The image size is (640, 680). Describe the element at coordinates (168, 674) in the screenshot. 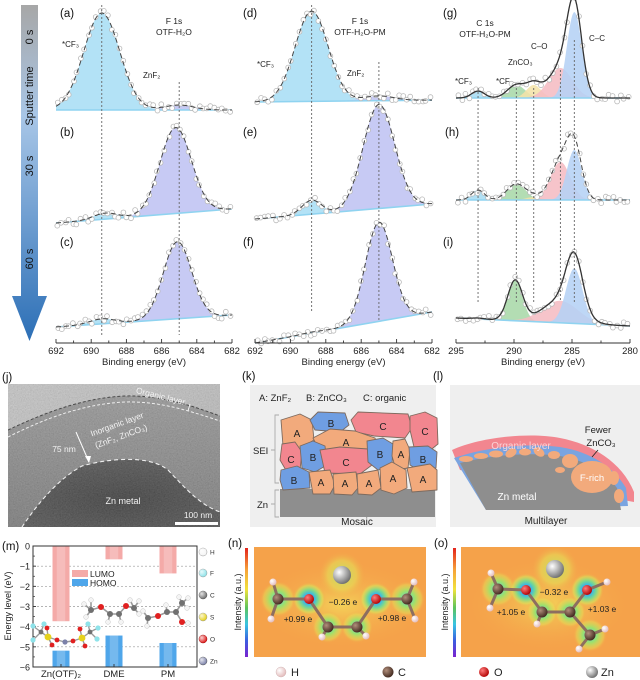

I see `category-label: PM` at that location.